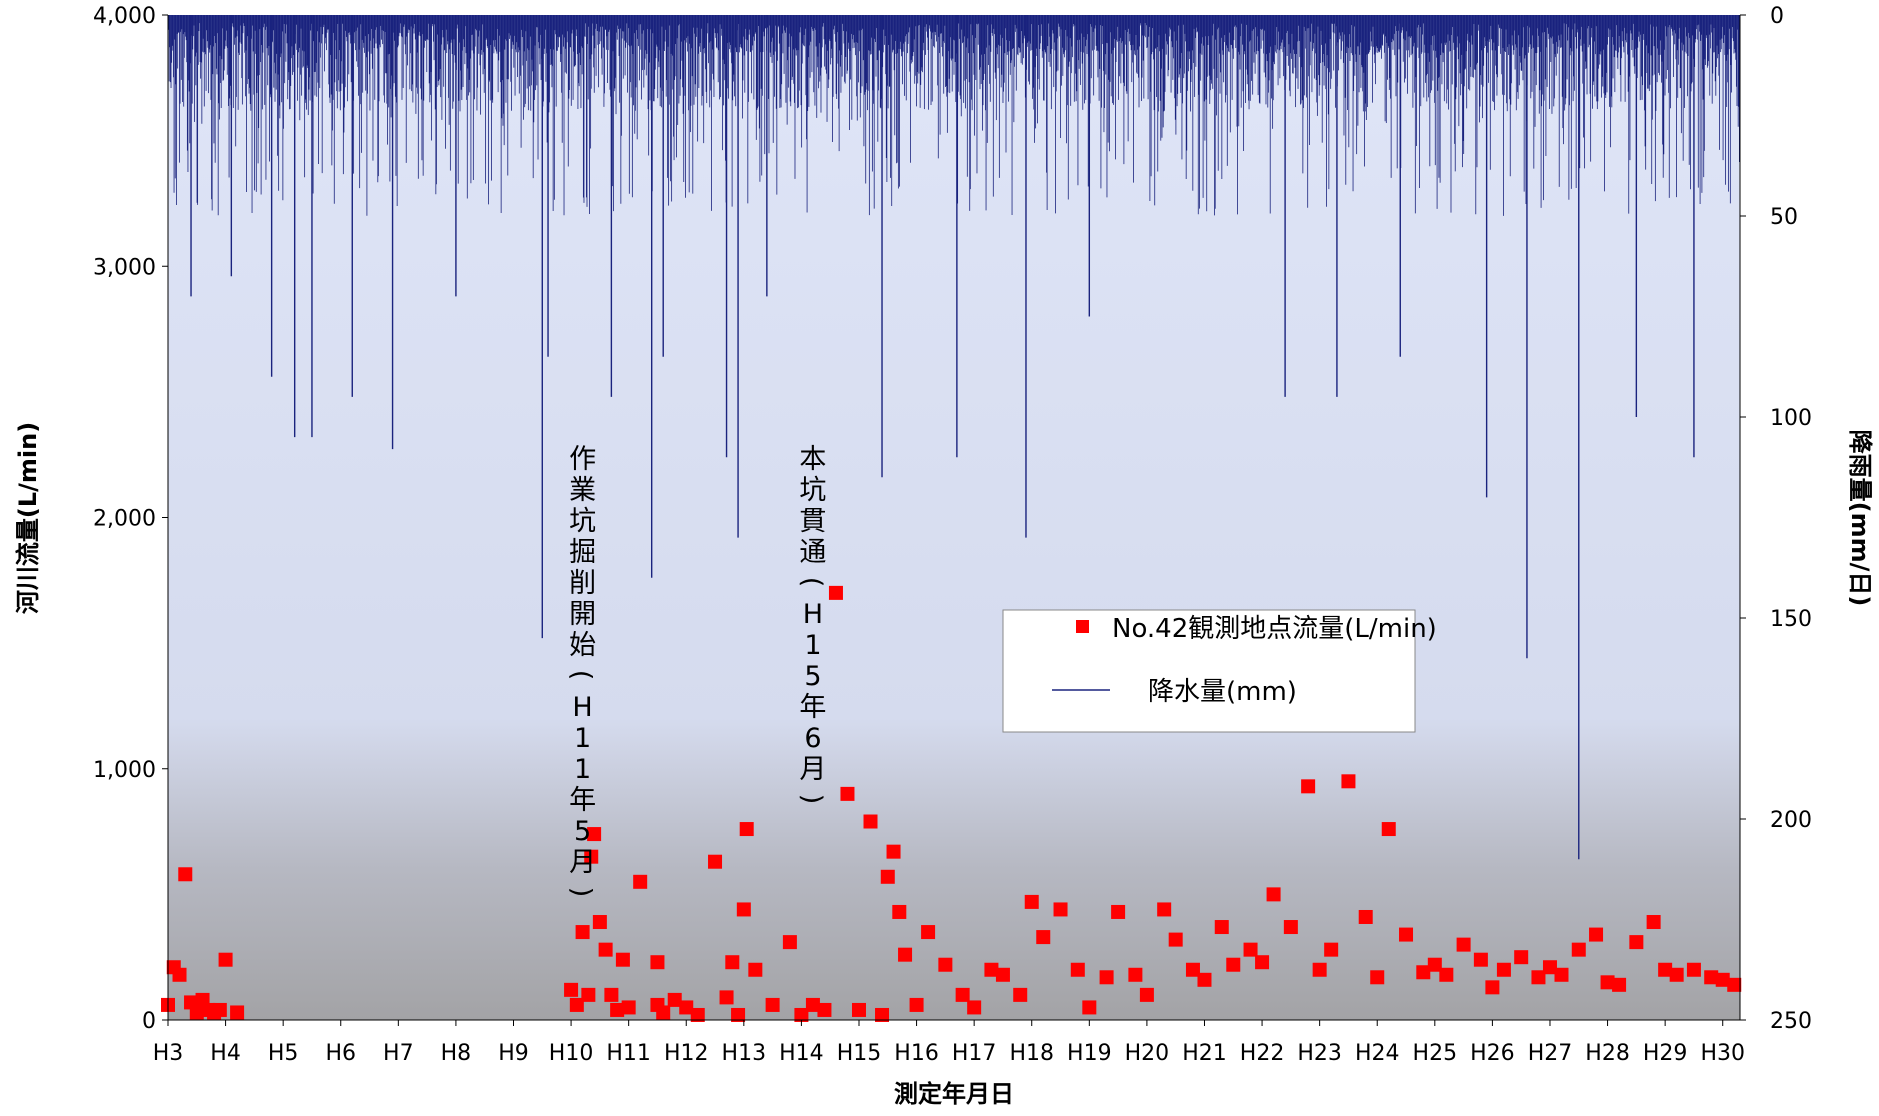  What do you see at coordinates (571, 1053) in the screenshot?
I see `x-tick-label: H10` at bounding box center [571, 1053].